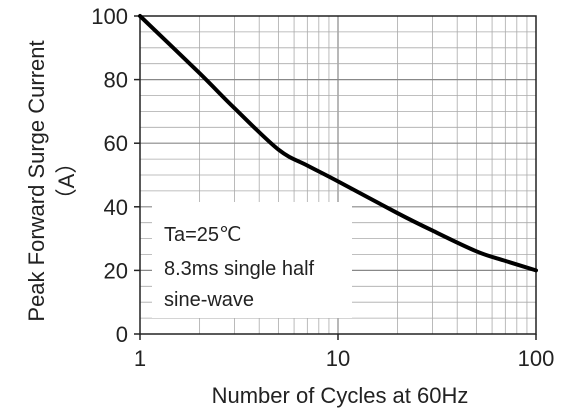  What do you see at coordinates (239, 269) in the screenshot?
I see `annotation-line: 8.3ms single half` at bounding box center [239, 269].